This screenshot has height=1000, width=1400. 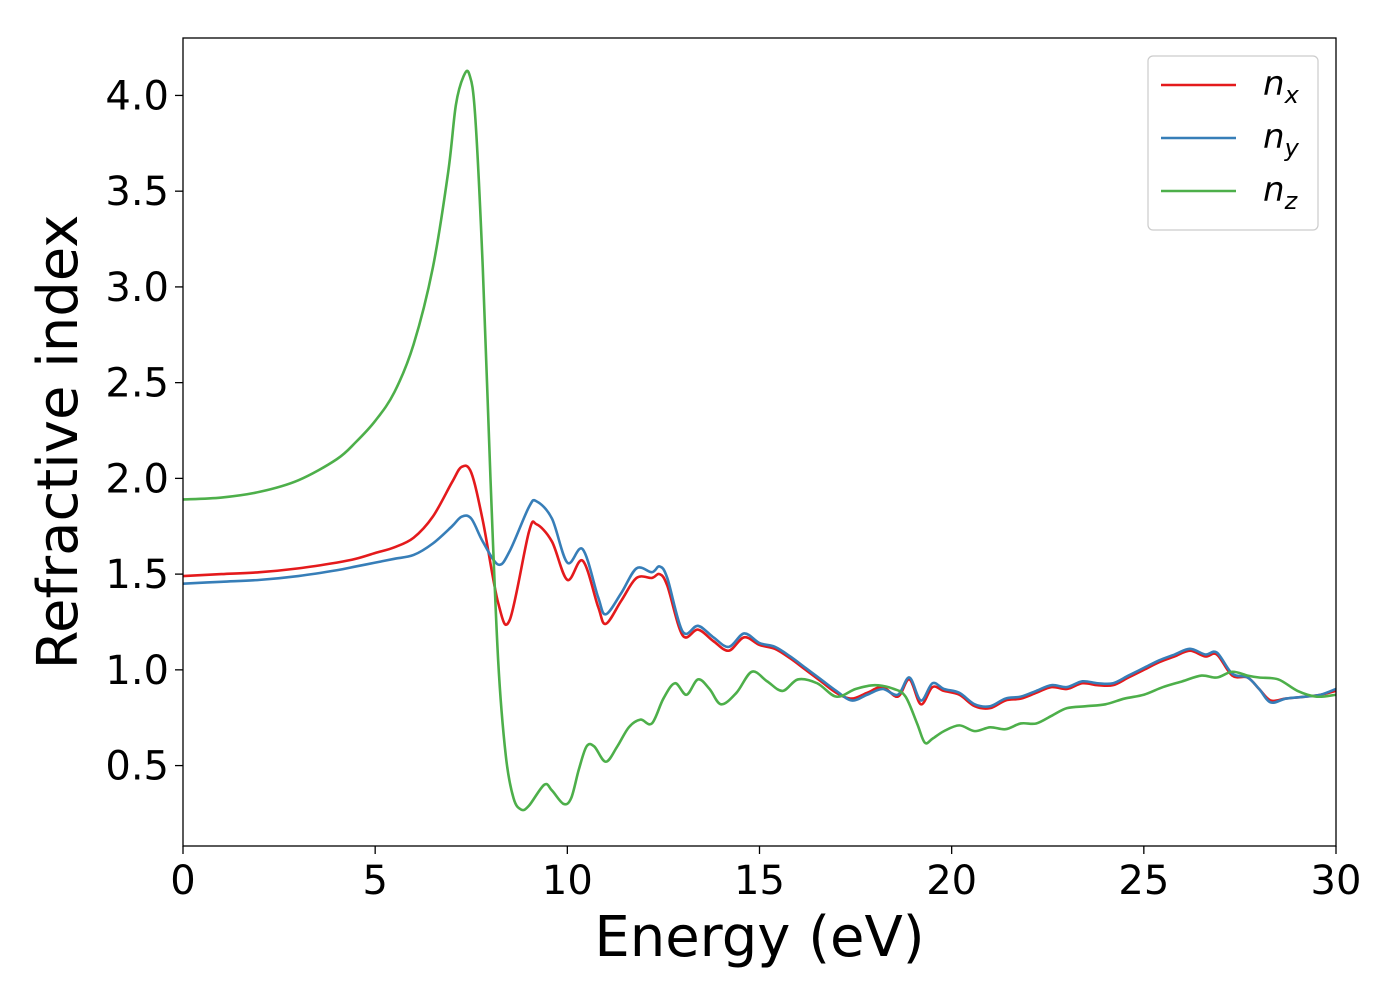 What do you see at coordinates (137, 575) in the screenshot?
I see `y-tick-label: 1.5` at bounding box center [137, 575].